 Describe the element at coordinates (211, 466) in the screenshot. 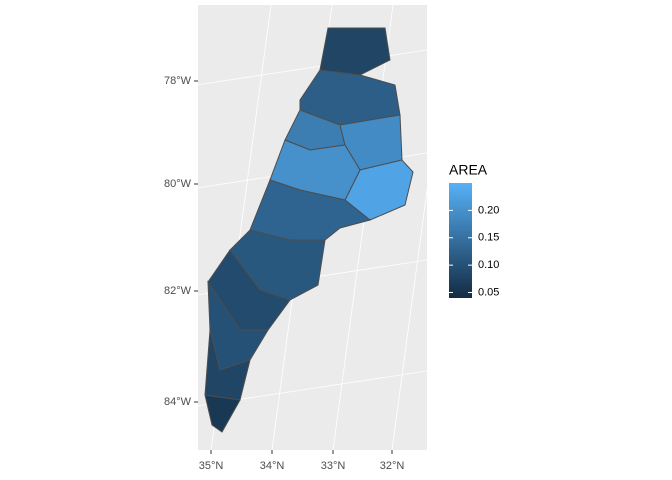

I see `x-tick-label: 35°N` at that location.